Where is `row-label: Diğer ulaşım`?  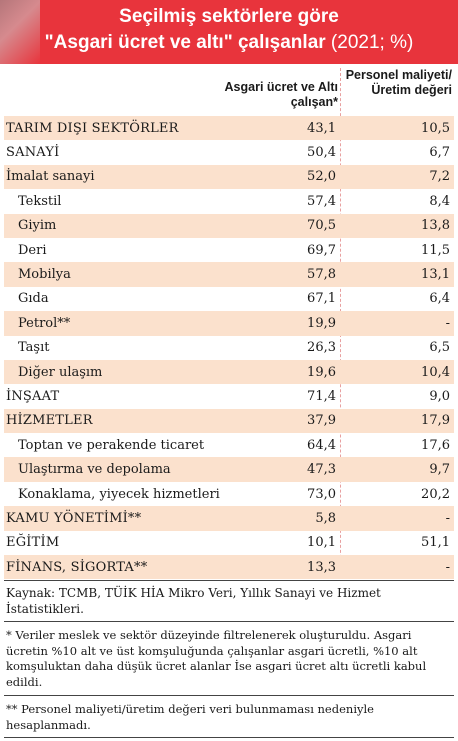 row-label: Diğer ulaşım is located at coordinates (60, 372).